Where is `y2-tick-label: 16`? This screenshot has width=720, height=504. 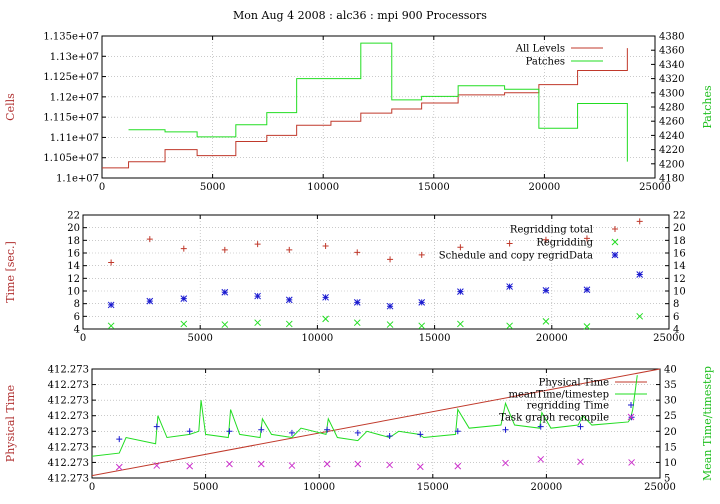 y2-tick-label: 16 is located at coordinates (679, 254).